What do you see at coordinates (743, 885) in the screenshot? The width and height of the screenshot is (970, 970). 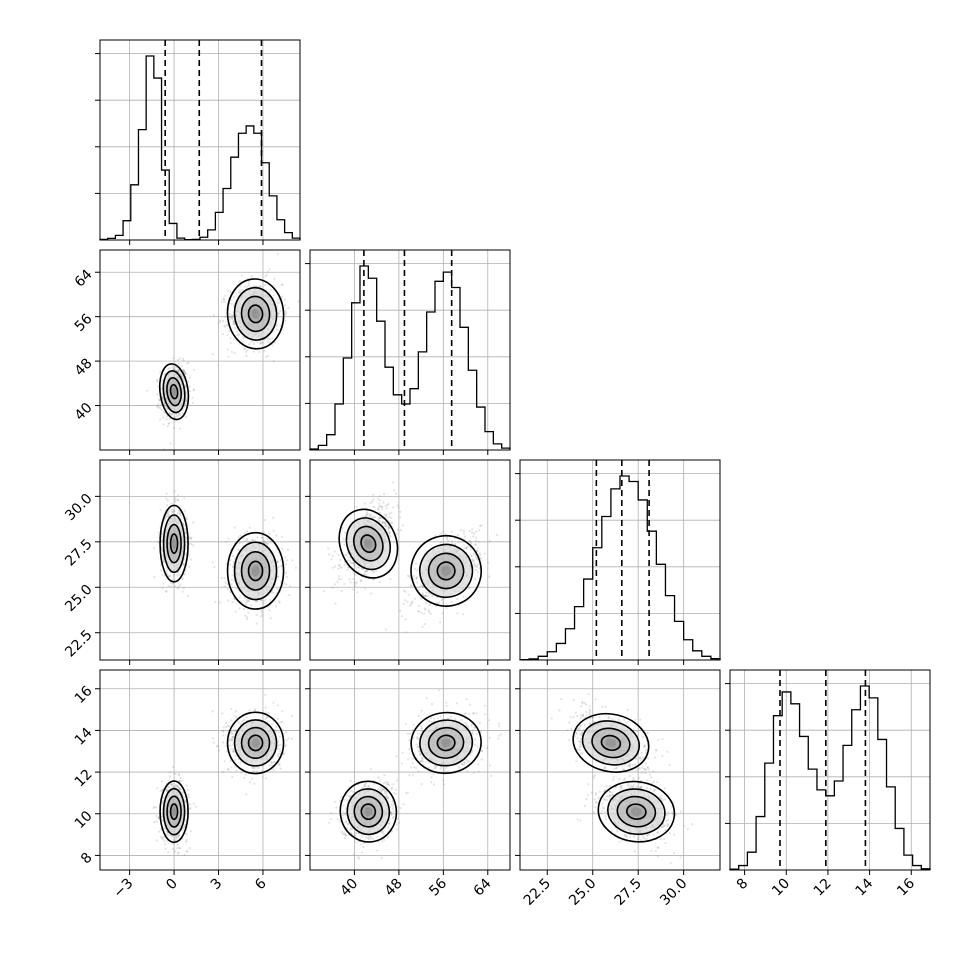 I see `x-tick-label-p3: 8` at bounding box center [743, 885].